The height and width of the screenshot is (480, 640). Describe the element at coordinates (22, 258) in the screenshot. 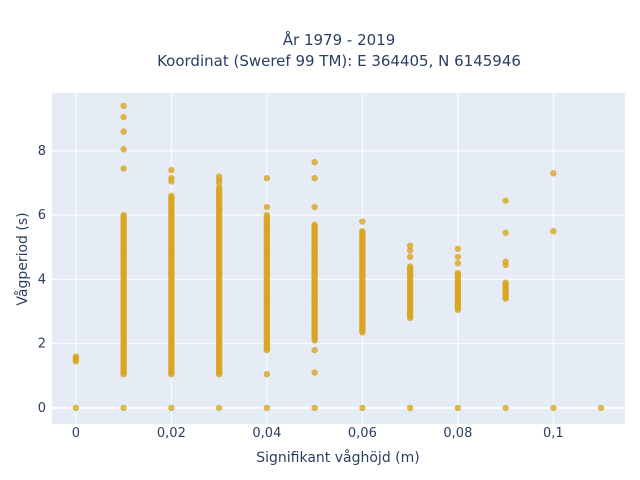

I see `y-axis-title: Vågperiod (s)` at that location.